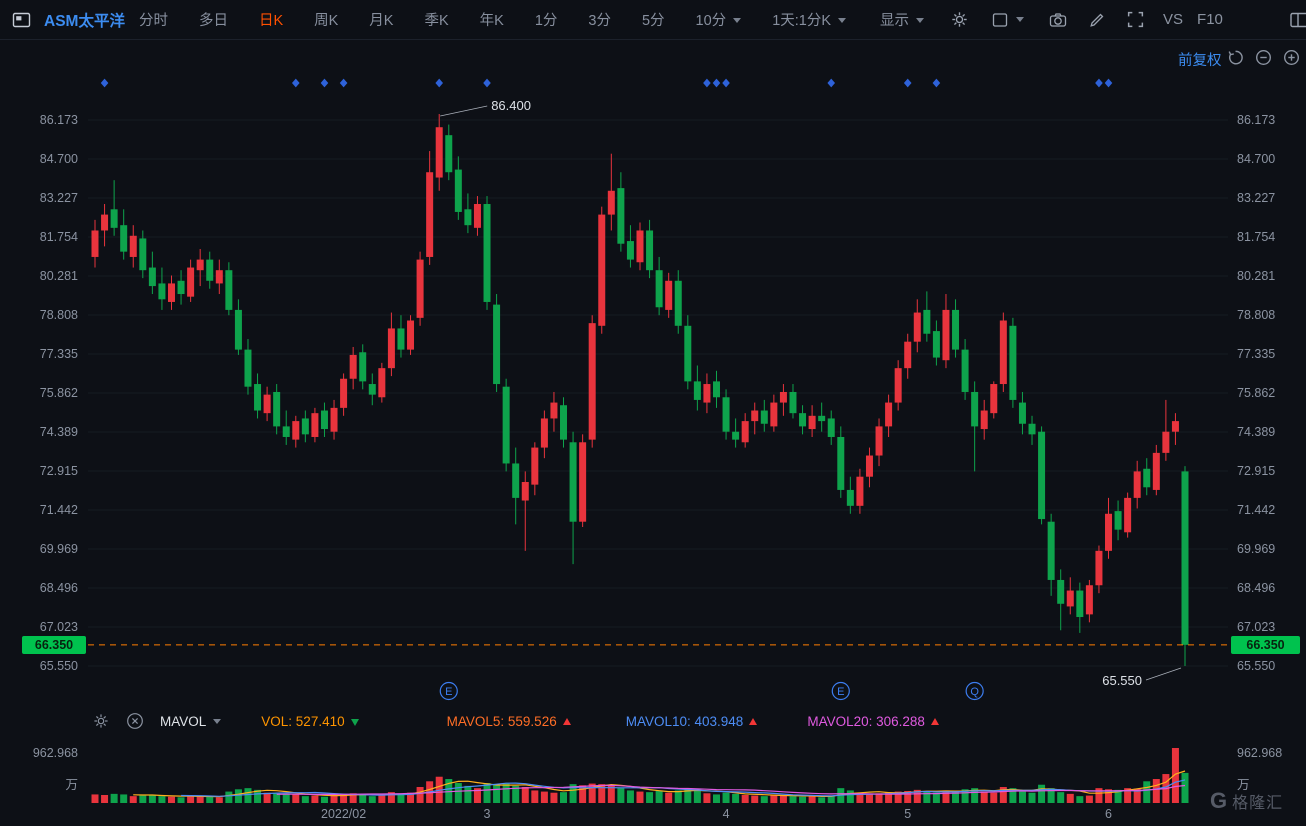  Describe the element at coordinates (1243, 785) in the screenshot. I see `volume-axis-unit-right: 万` at that location.